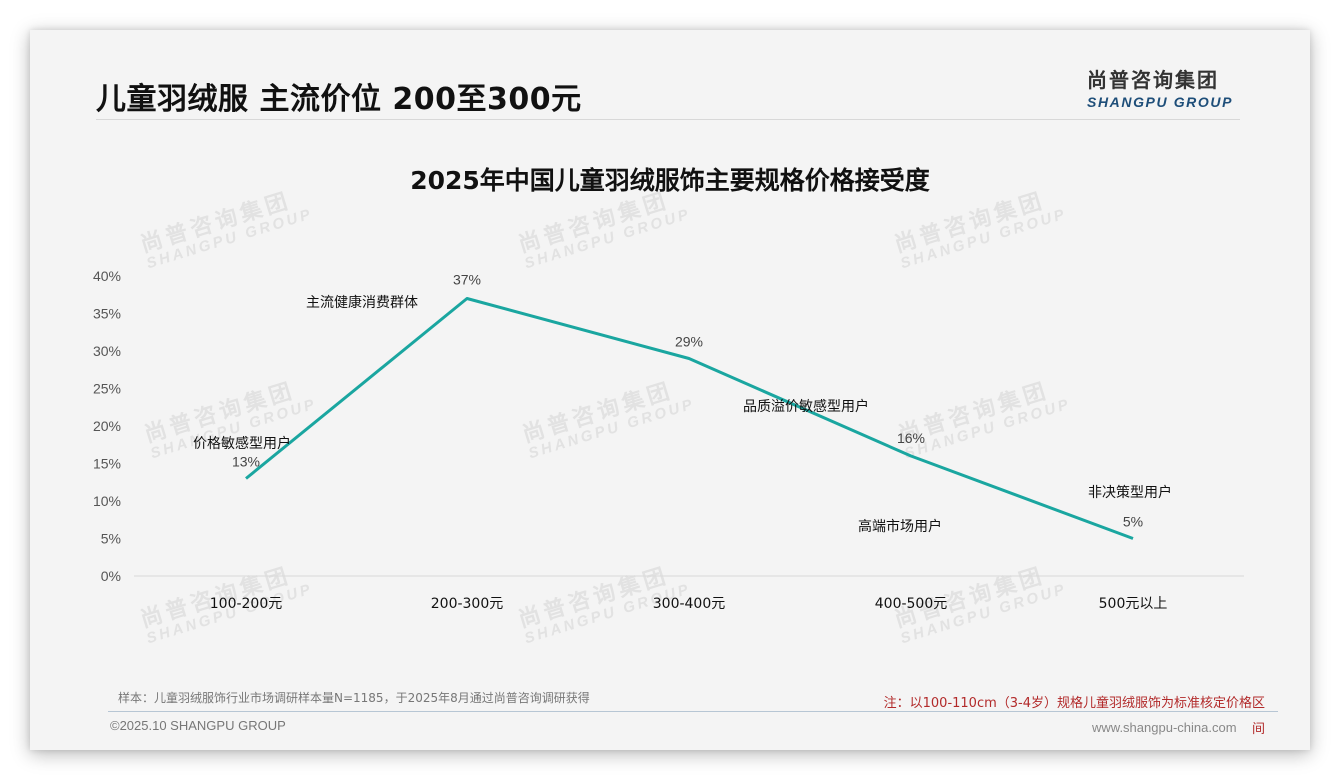 The image size is (1340, 780). I want to click on footer-divider, so click(693, 711).